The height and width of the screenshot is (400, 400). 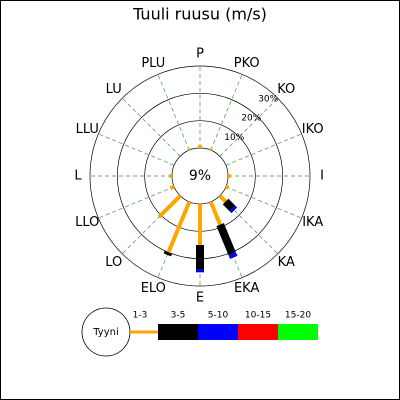 What do you see at coordinates (78, 176) in the screenshot?
I see `direction-label: L` at bounding box center [78, 176].